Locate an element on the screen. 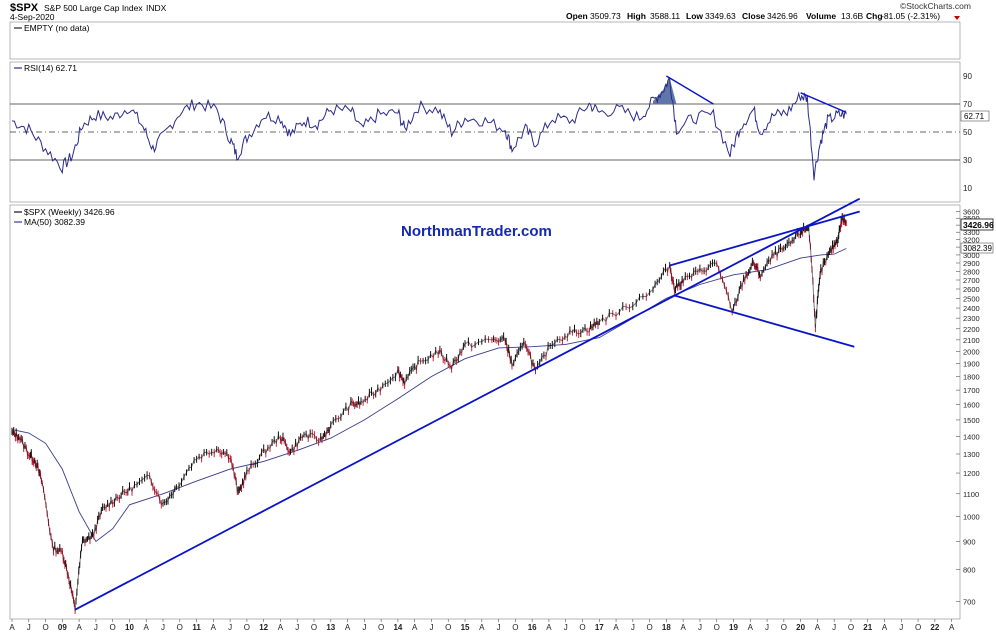  price-tick-label: 2200 is located at coordinates (971, 329).